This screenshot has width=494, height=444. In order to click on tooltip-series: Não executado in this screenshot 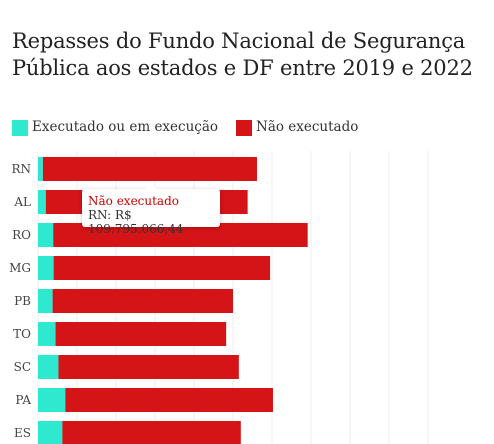, I will do `click(133, 201)`.